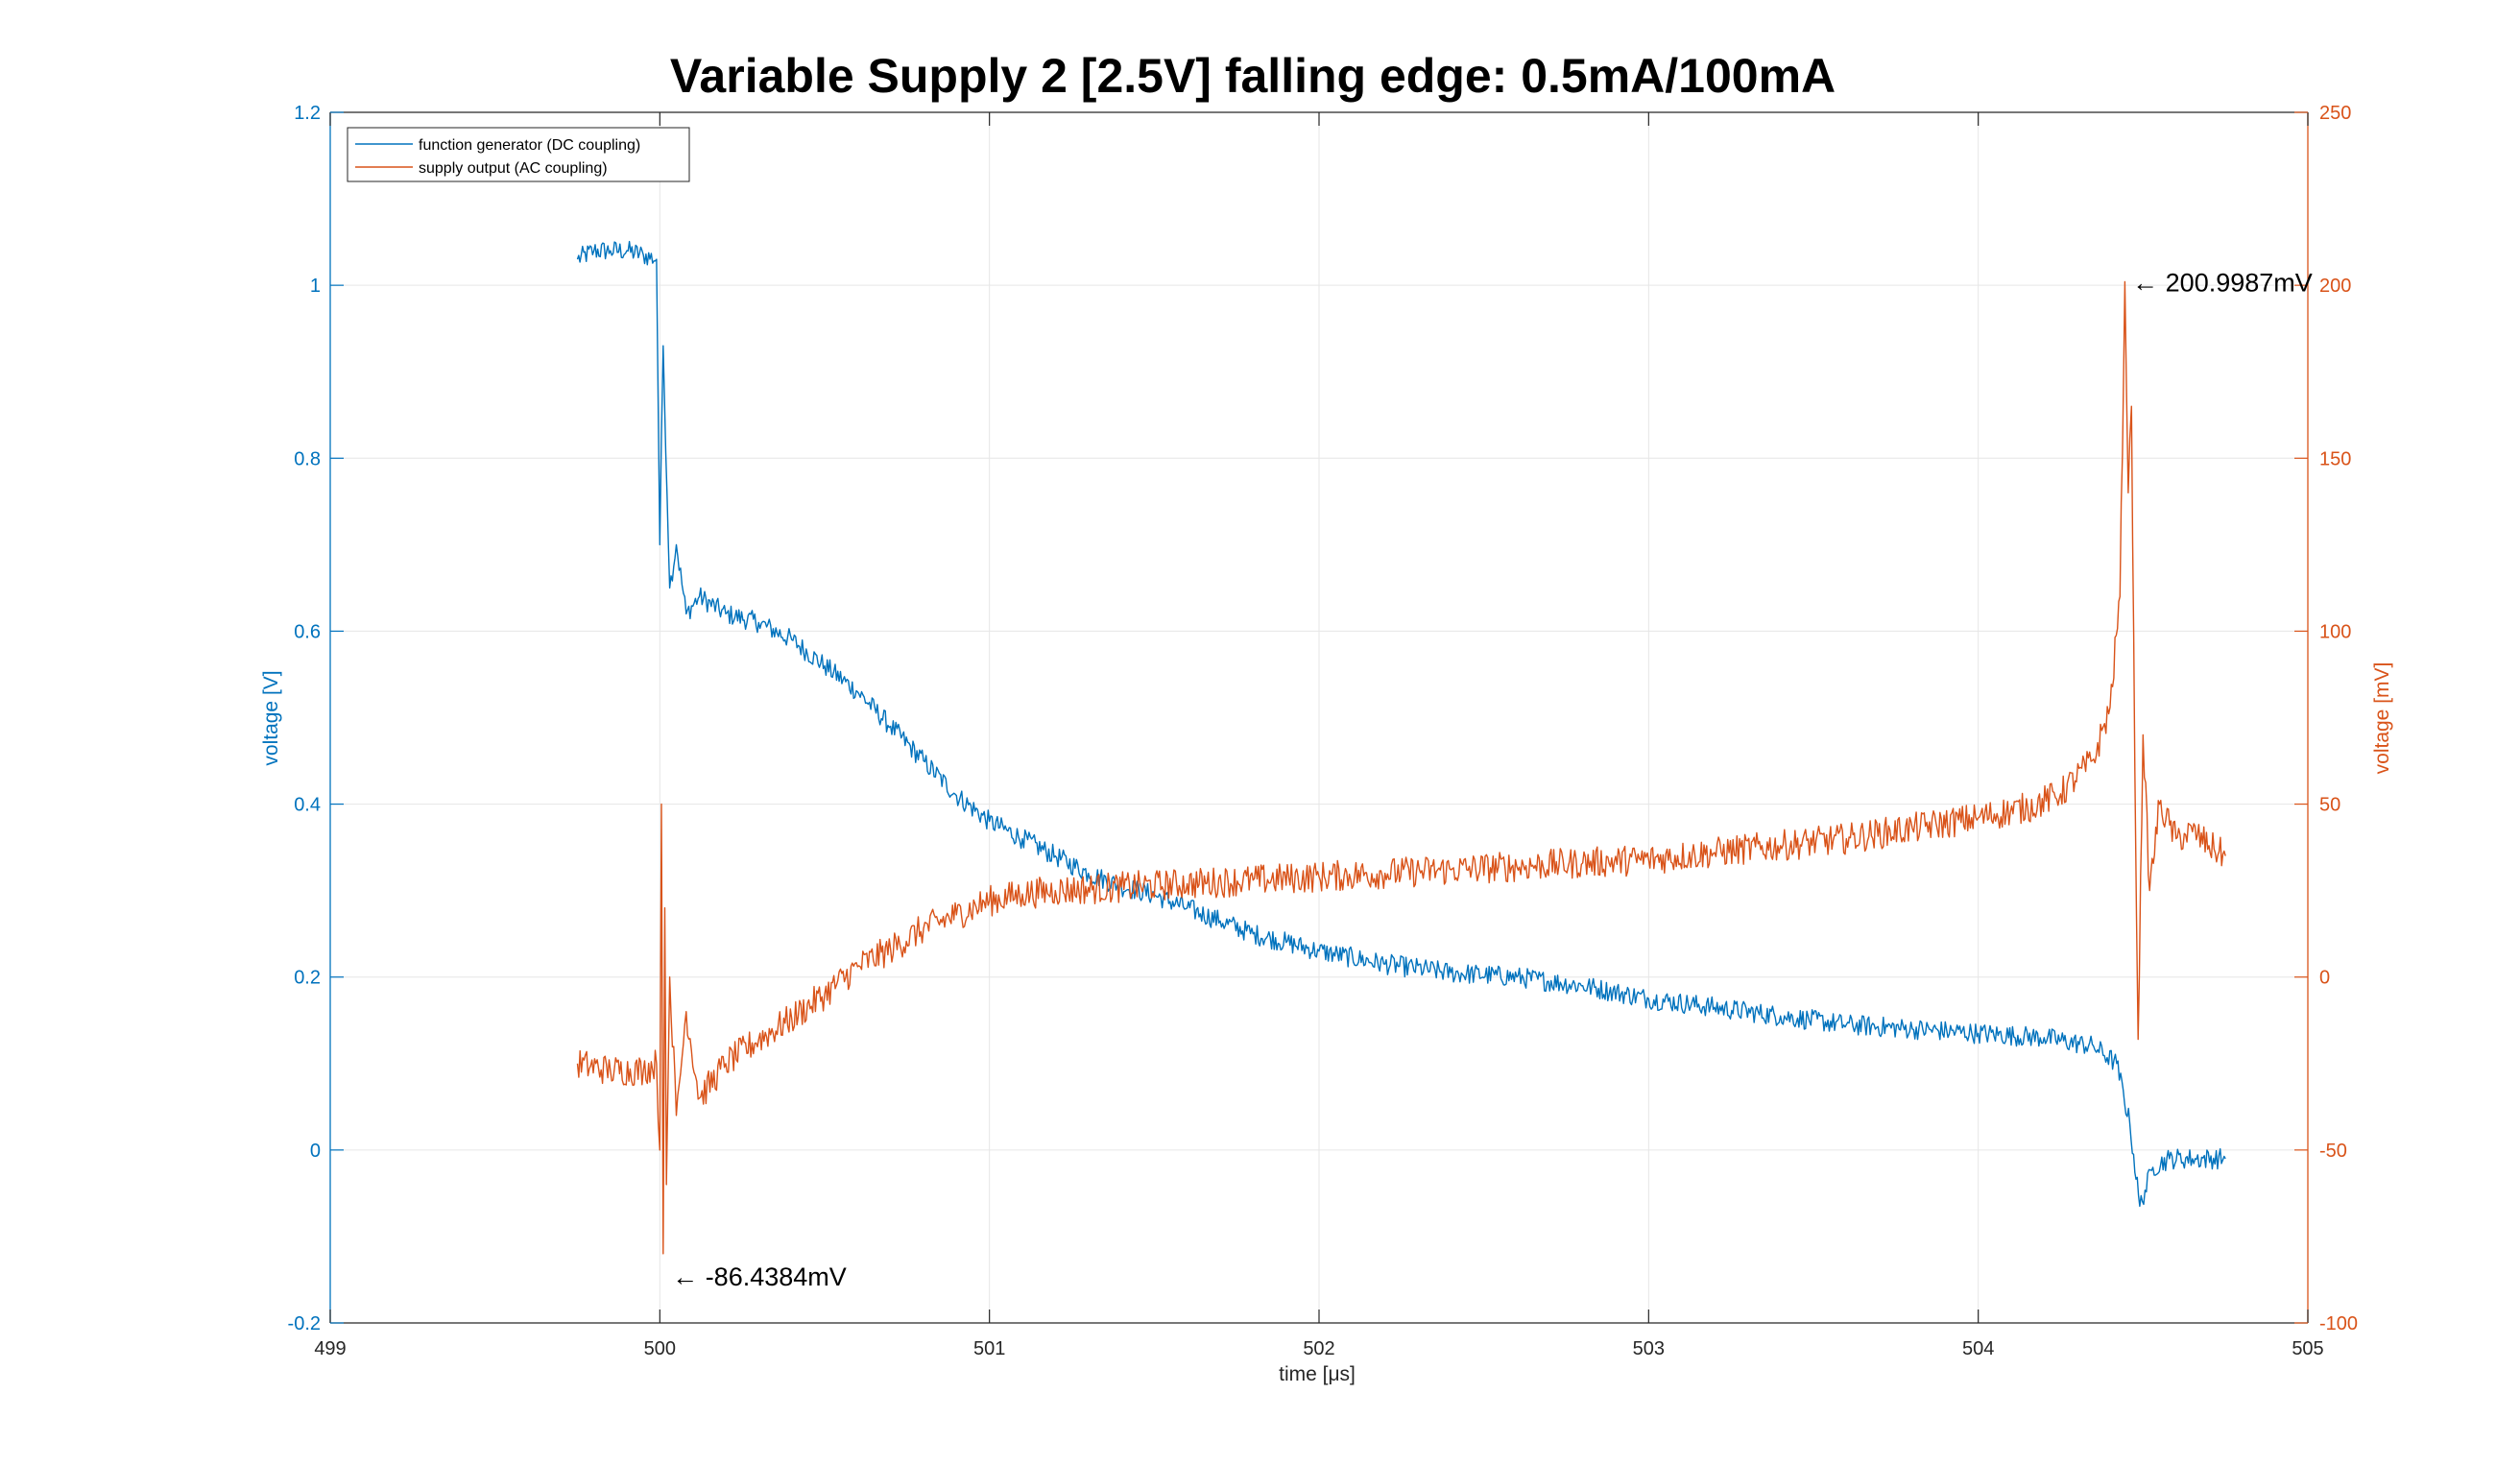  Describe the element at coordinates (2335, 286) in the screenshot. I see `y-right-tick-label: 200` at that location.